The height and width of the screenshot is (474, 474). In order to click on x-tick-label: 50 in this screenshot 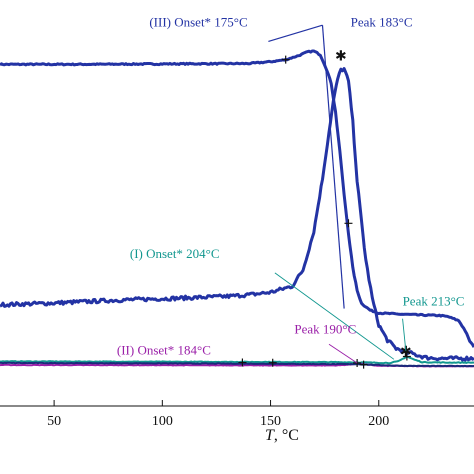, I will do `click(54, 421)`.